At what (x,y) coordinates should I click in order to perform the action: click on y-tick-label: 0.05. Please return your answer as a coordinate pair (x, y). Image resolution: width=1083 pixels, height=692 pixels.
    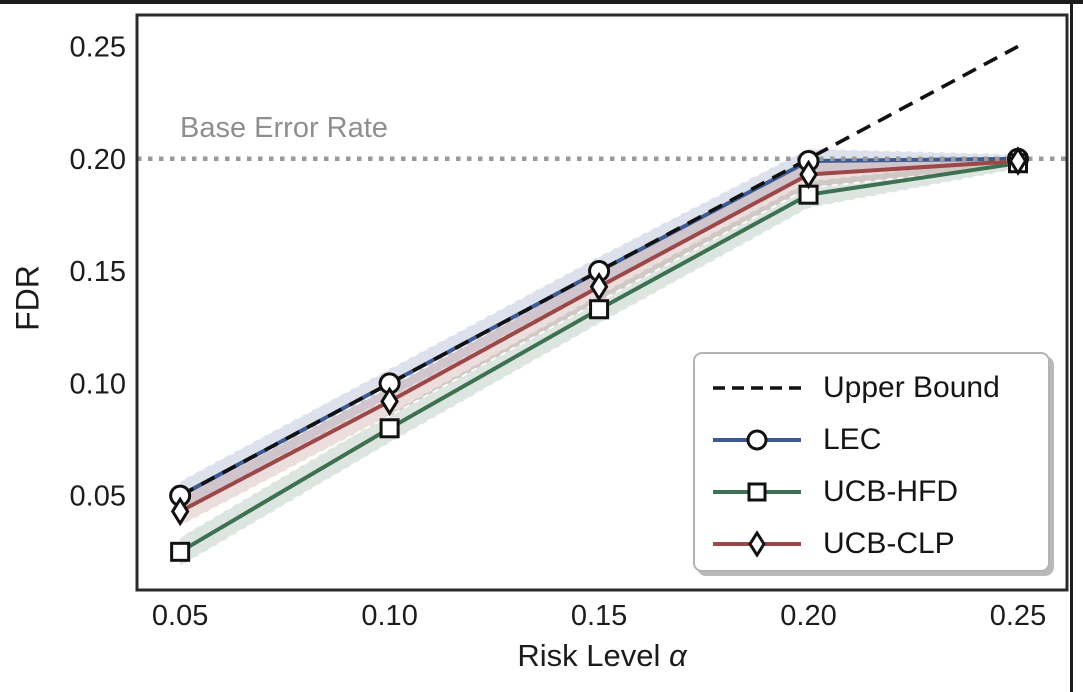
    Looking at the image, I should click on (98, 497).